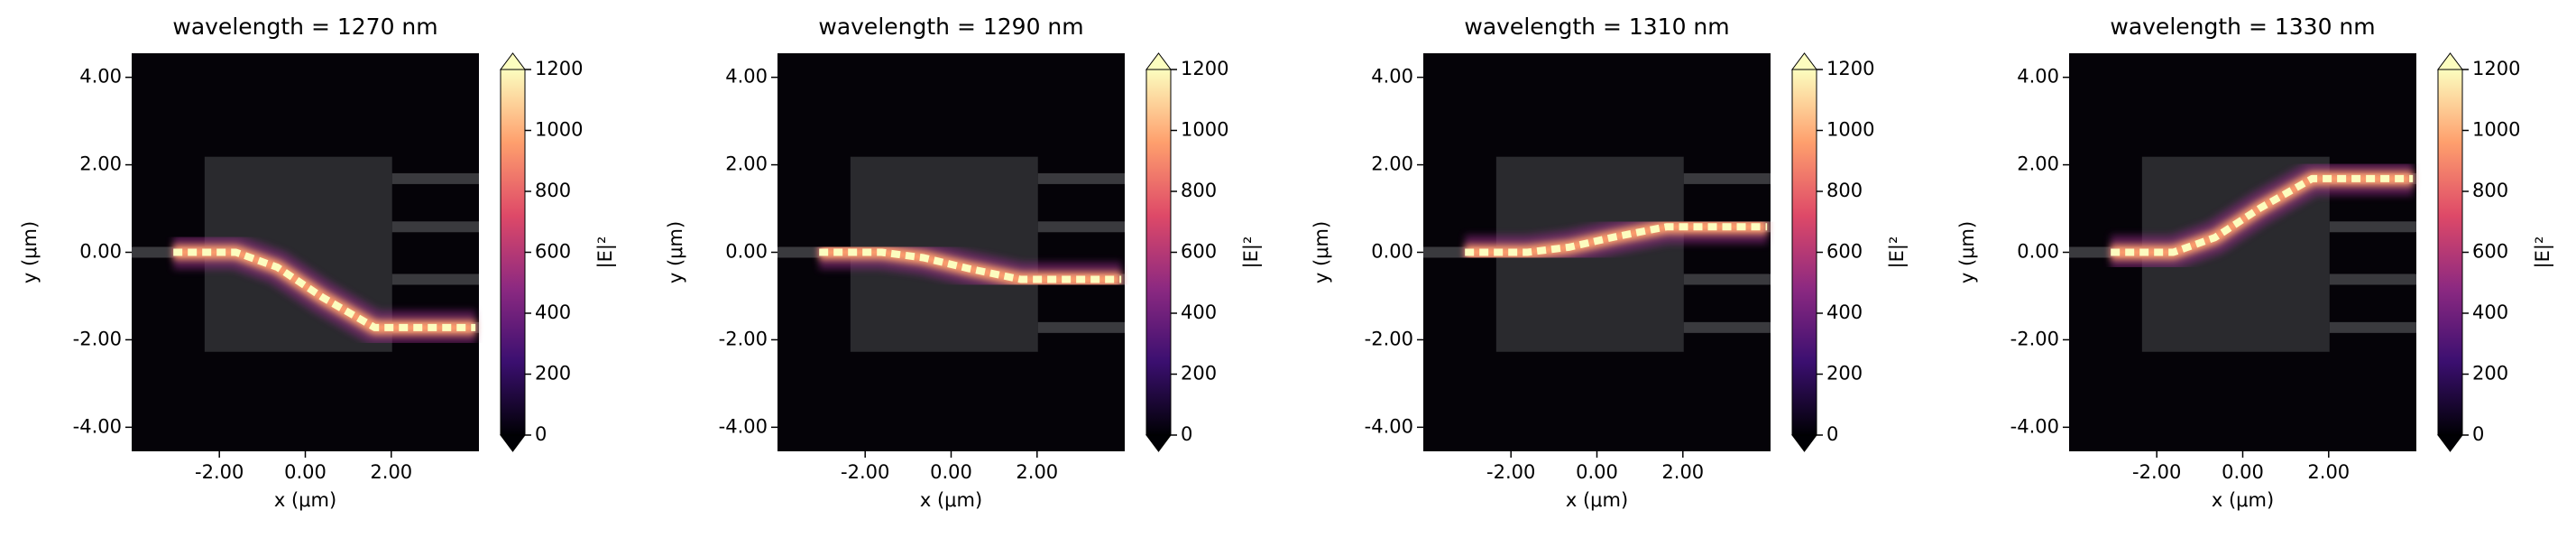  I want to click on chart-title: wavelength = 1330 nm, so click(2242, 27).